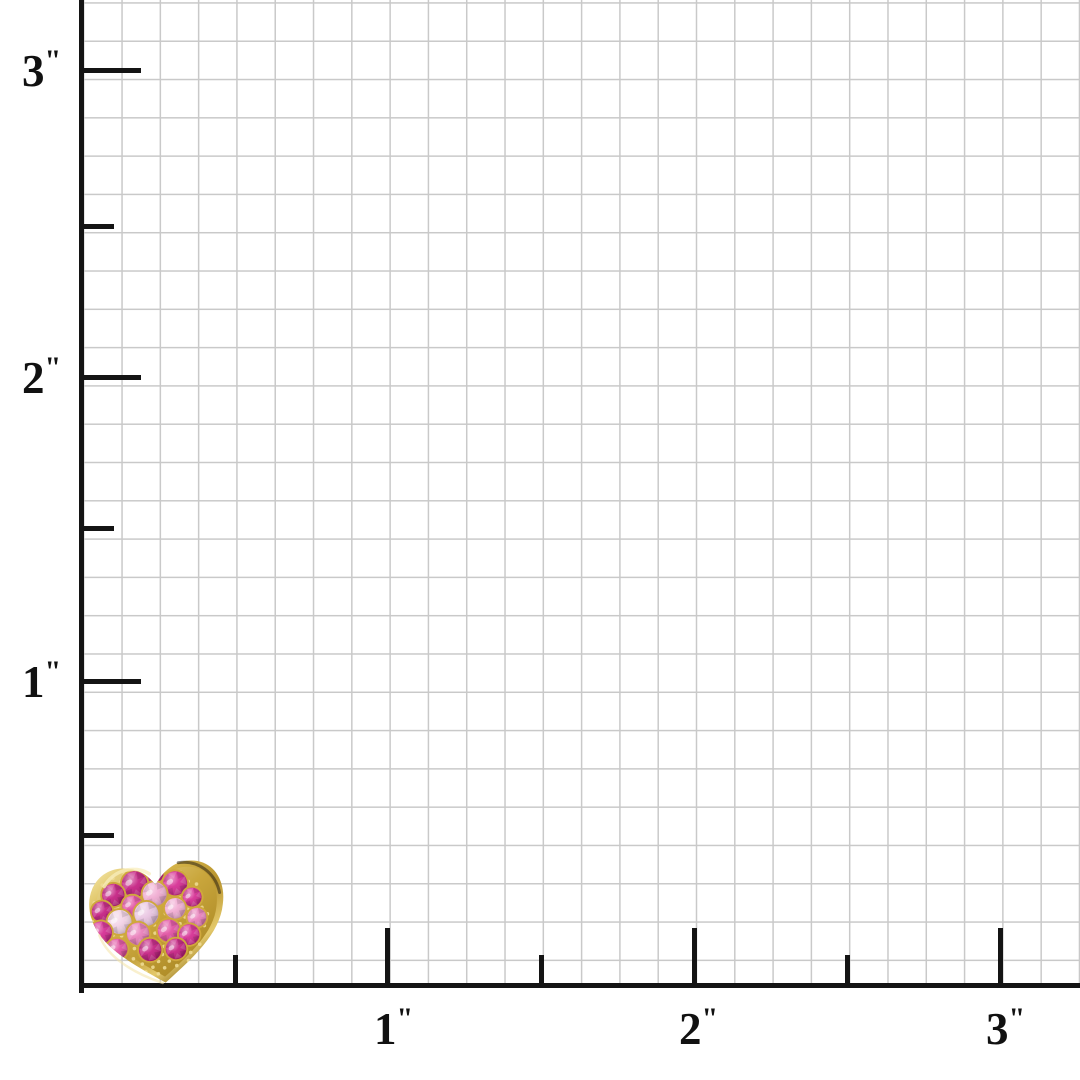 The height and width of the screenshot is (1080, 1080). I want to click on gold-highlight-left, so click(126, 878).